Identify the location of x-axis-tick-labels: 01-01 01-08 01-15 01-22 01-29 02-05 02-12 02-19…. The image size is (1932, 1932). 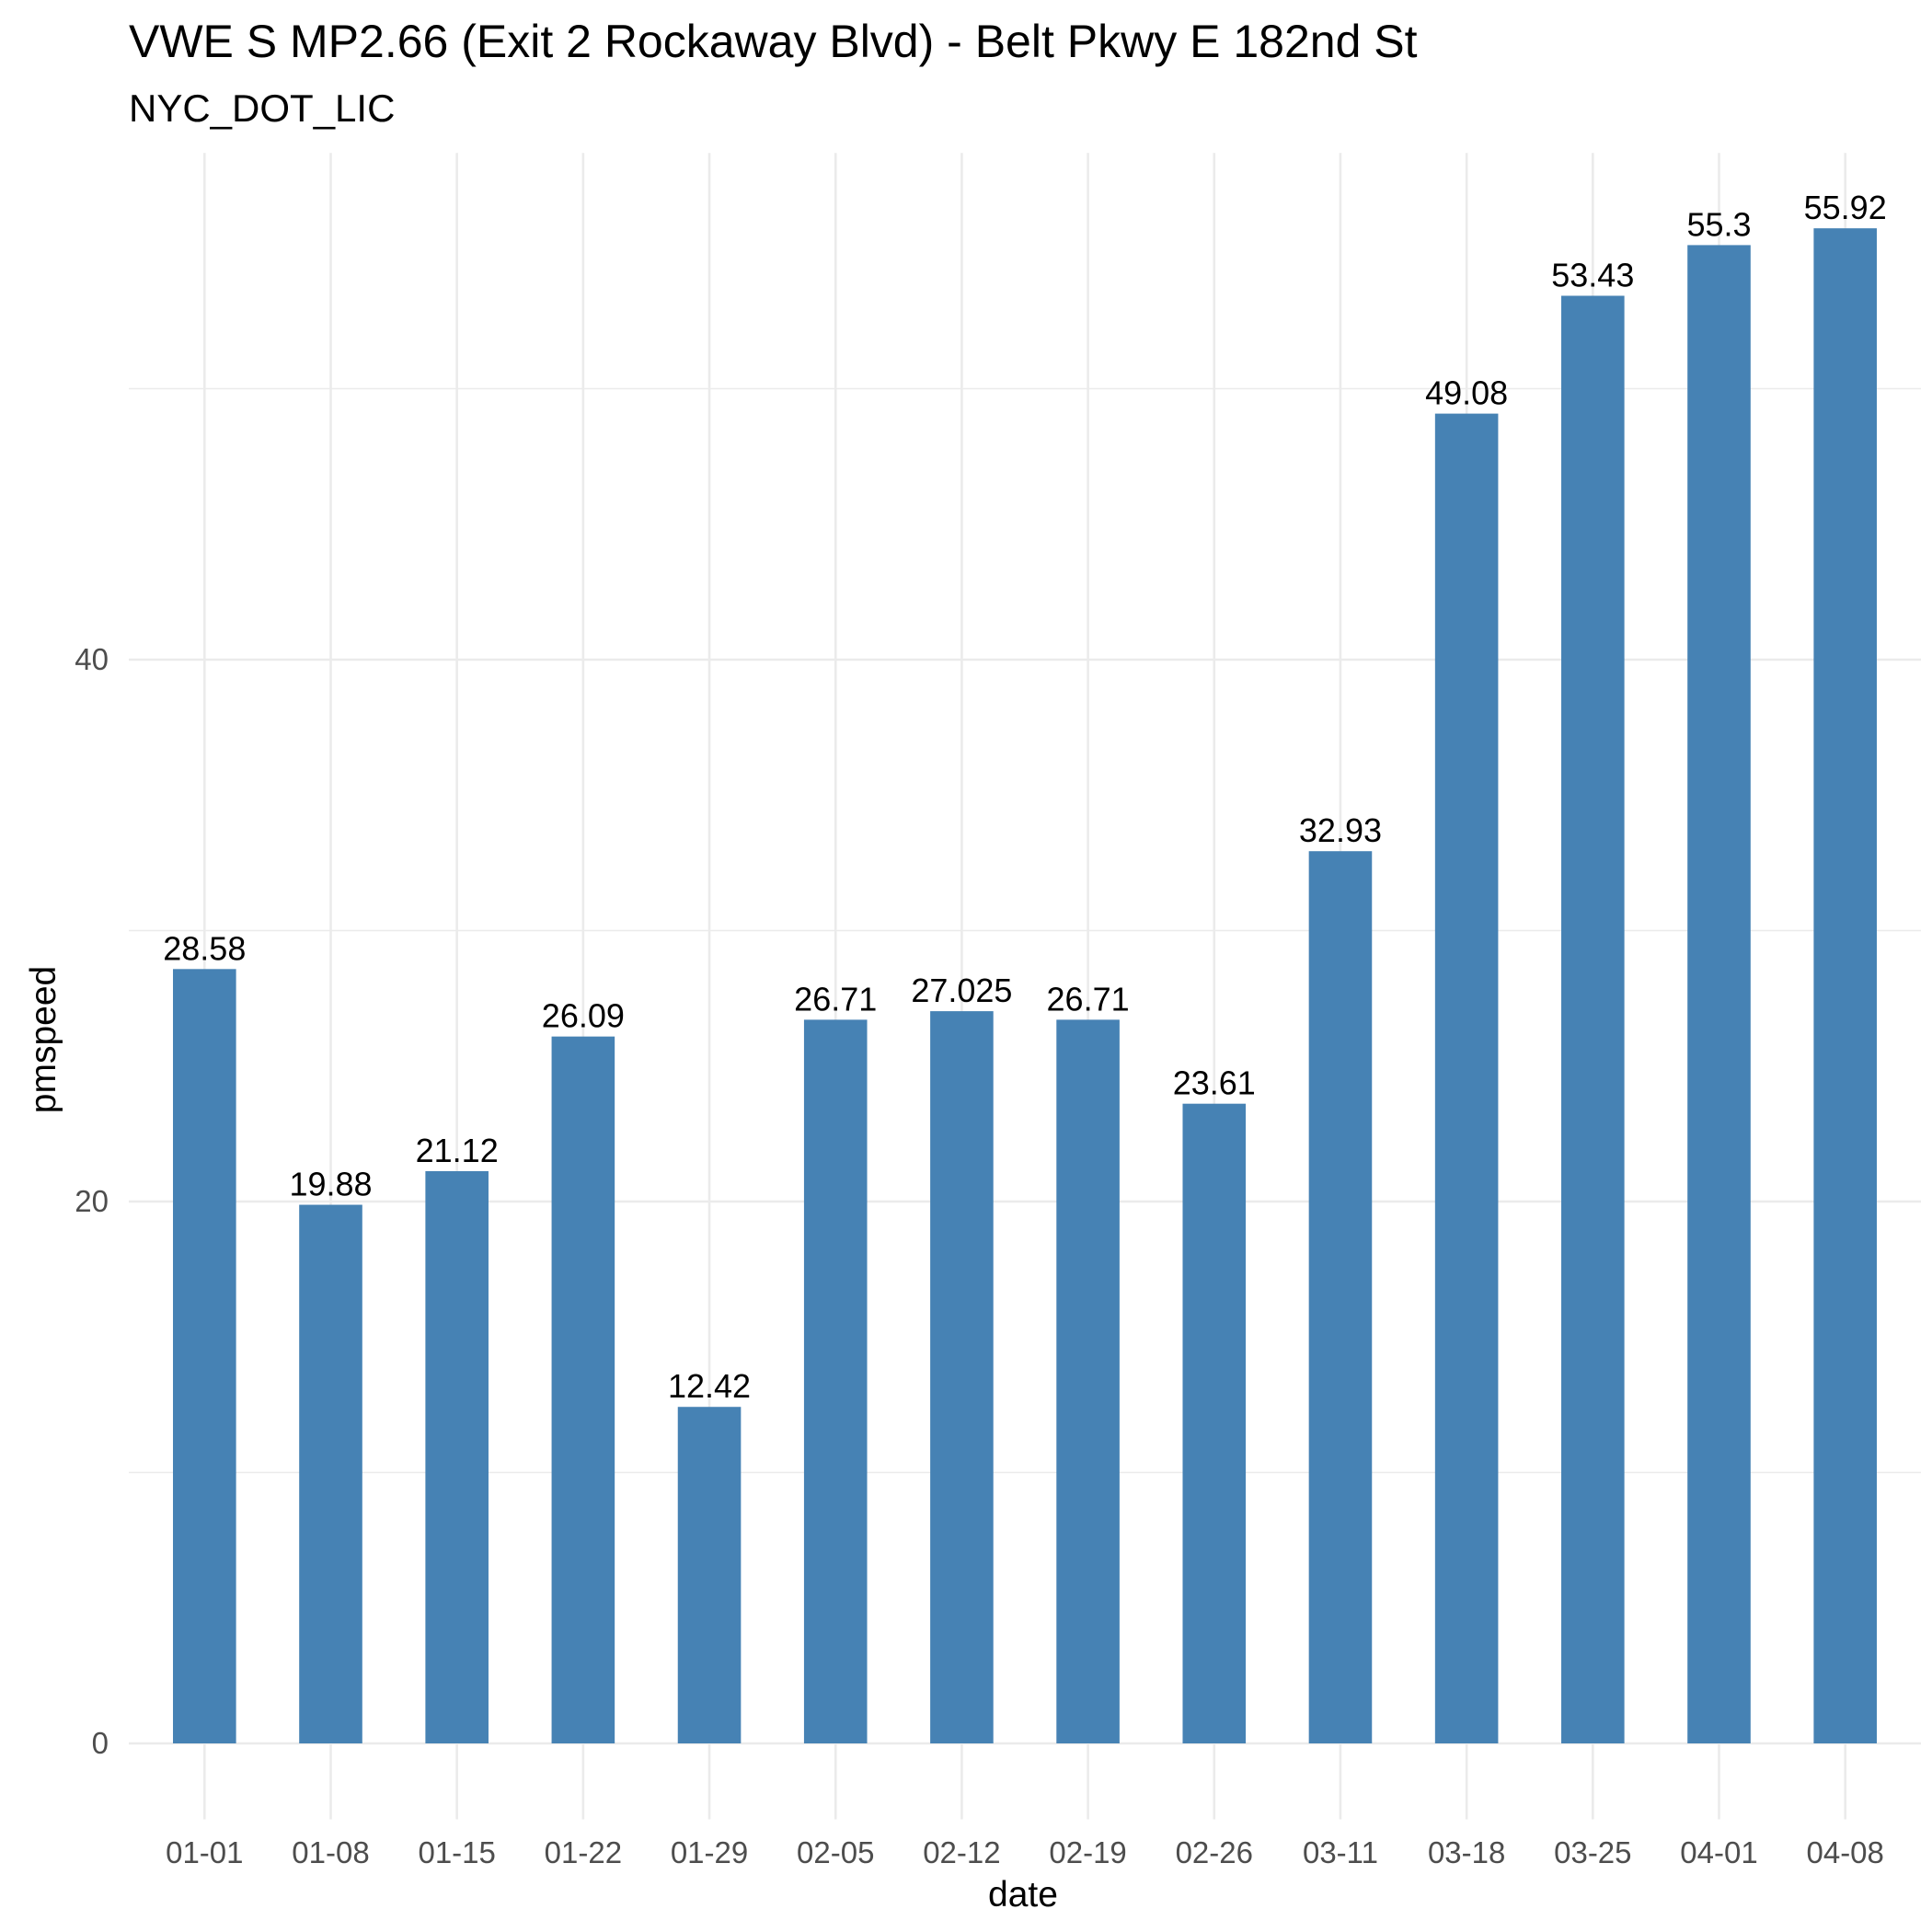
(1025, 1852).